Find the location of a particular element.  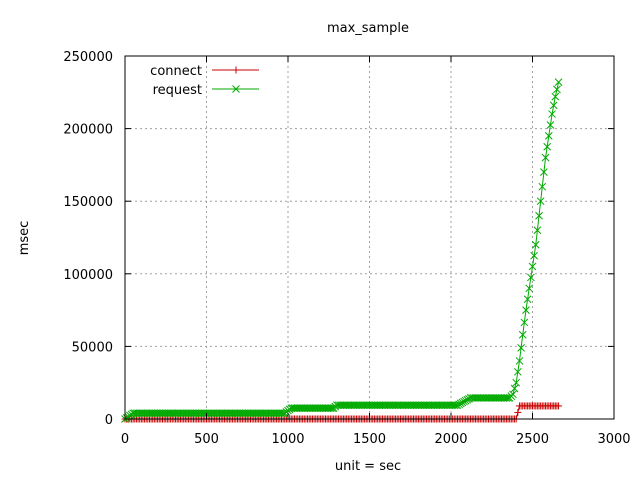

legend-label-request: request is located at coordinates (177, 90).